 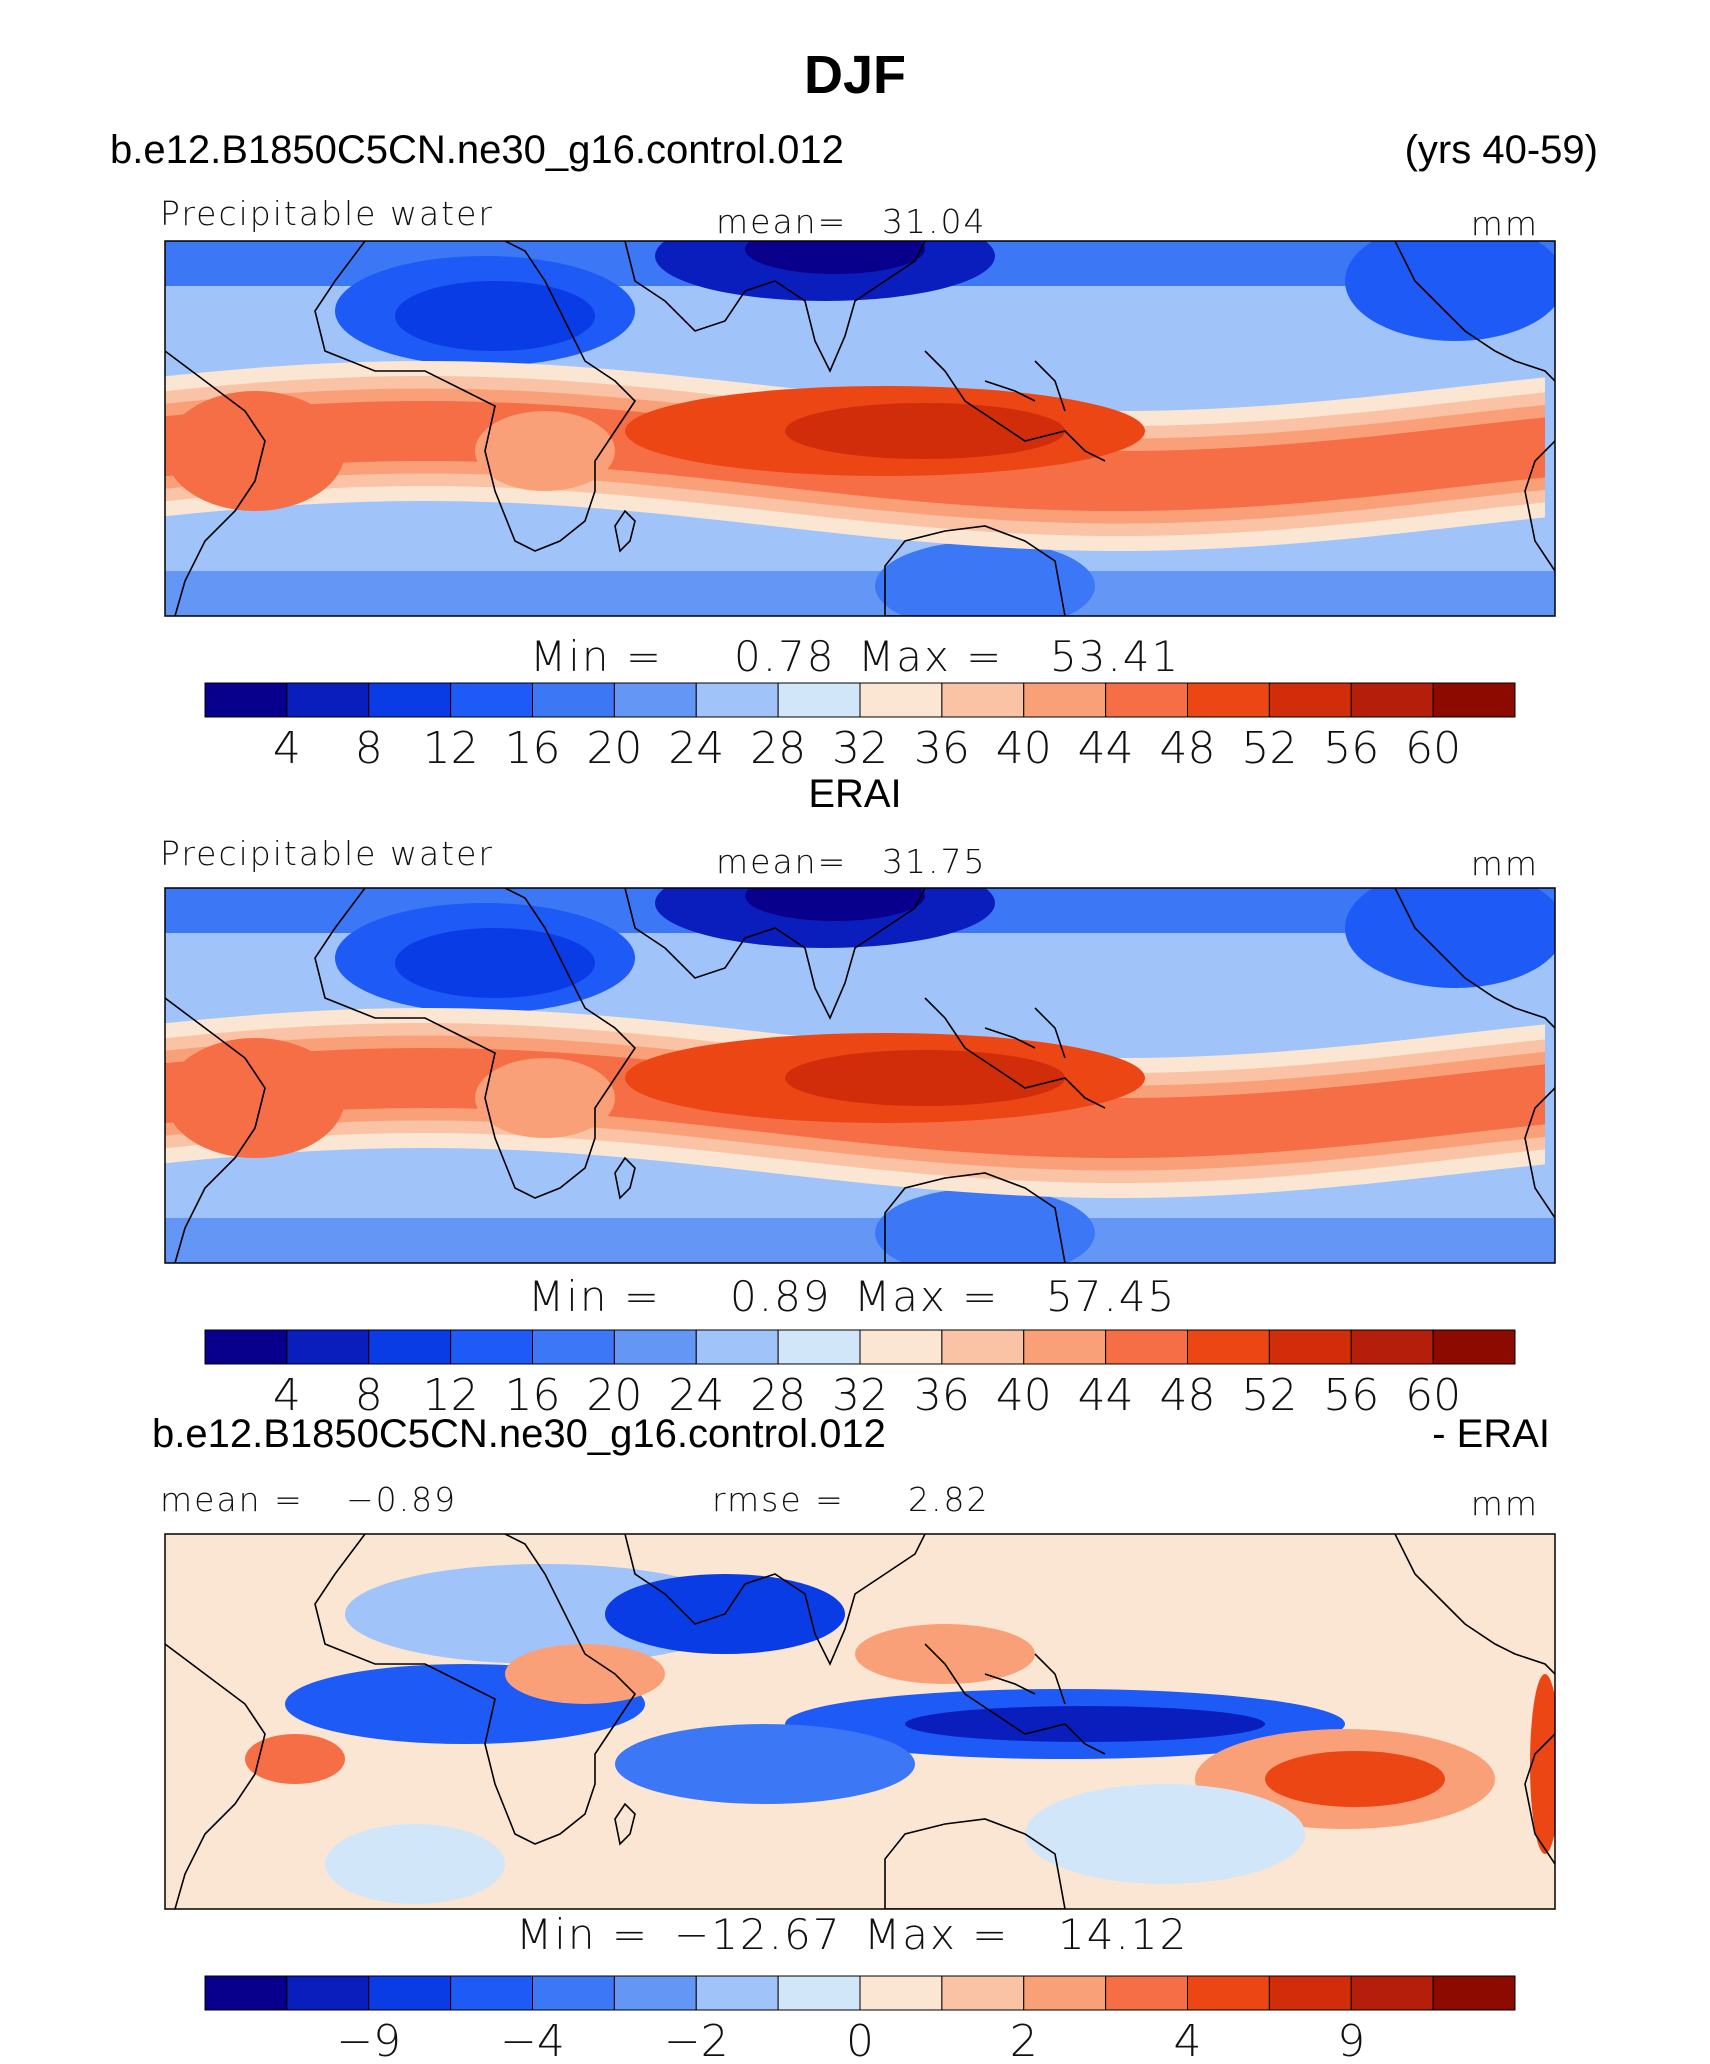 What do you see at coordinates (415, 1864) in the screenshot?
I see `field-diff-south-atlantic` at bounding box center [415, 1864].